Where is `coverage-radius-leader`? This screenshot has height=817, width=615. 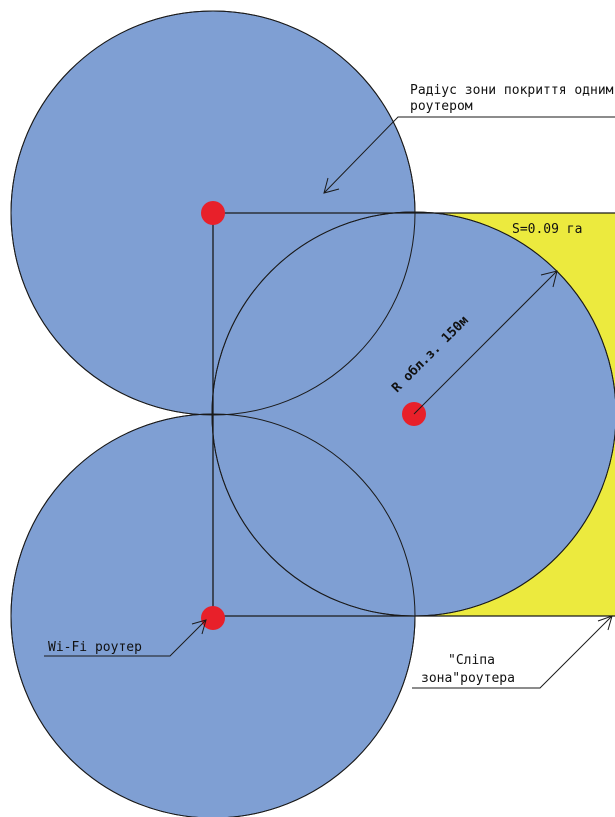 coverage-radius-leader is located at coordinates (469, 155).